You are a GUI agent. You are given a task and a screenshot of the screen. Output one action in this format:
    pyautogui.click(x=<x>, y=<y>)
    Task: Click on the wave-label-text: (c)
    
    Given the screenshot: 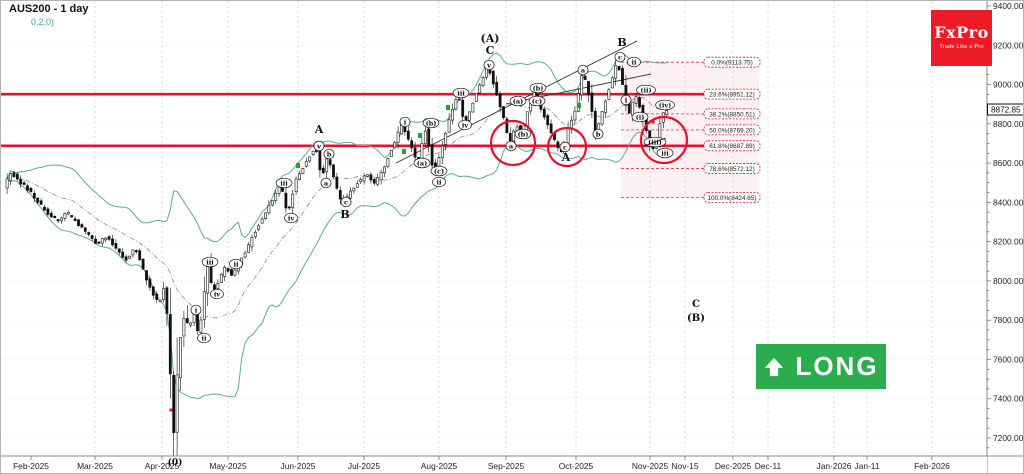 What is the action you would take?
    pyautogui.click(x=537, y=101)
    